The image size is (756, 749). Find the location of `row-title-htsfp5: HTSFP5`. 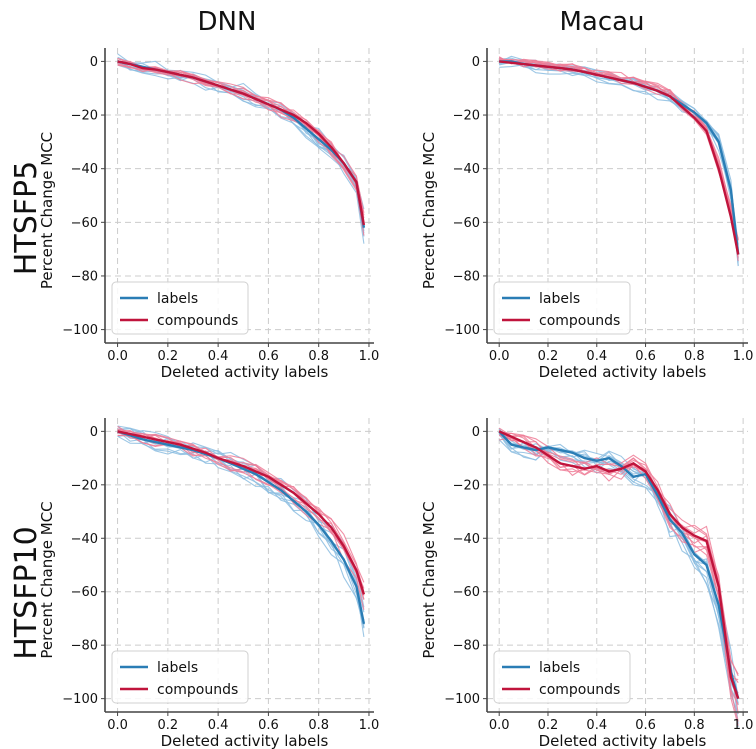

row-title-htsfp5: HTSFP5 is located at coordinates (26, 218).